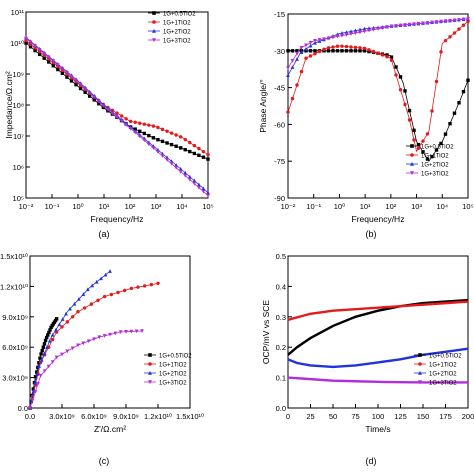 The width and height of the screenshot is (474, 474). I want to click on plot-frame, so click(110, 332).